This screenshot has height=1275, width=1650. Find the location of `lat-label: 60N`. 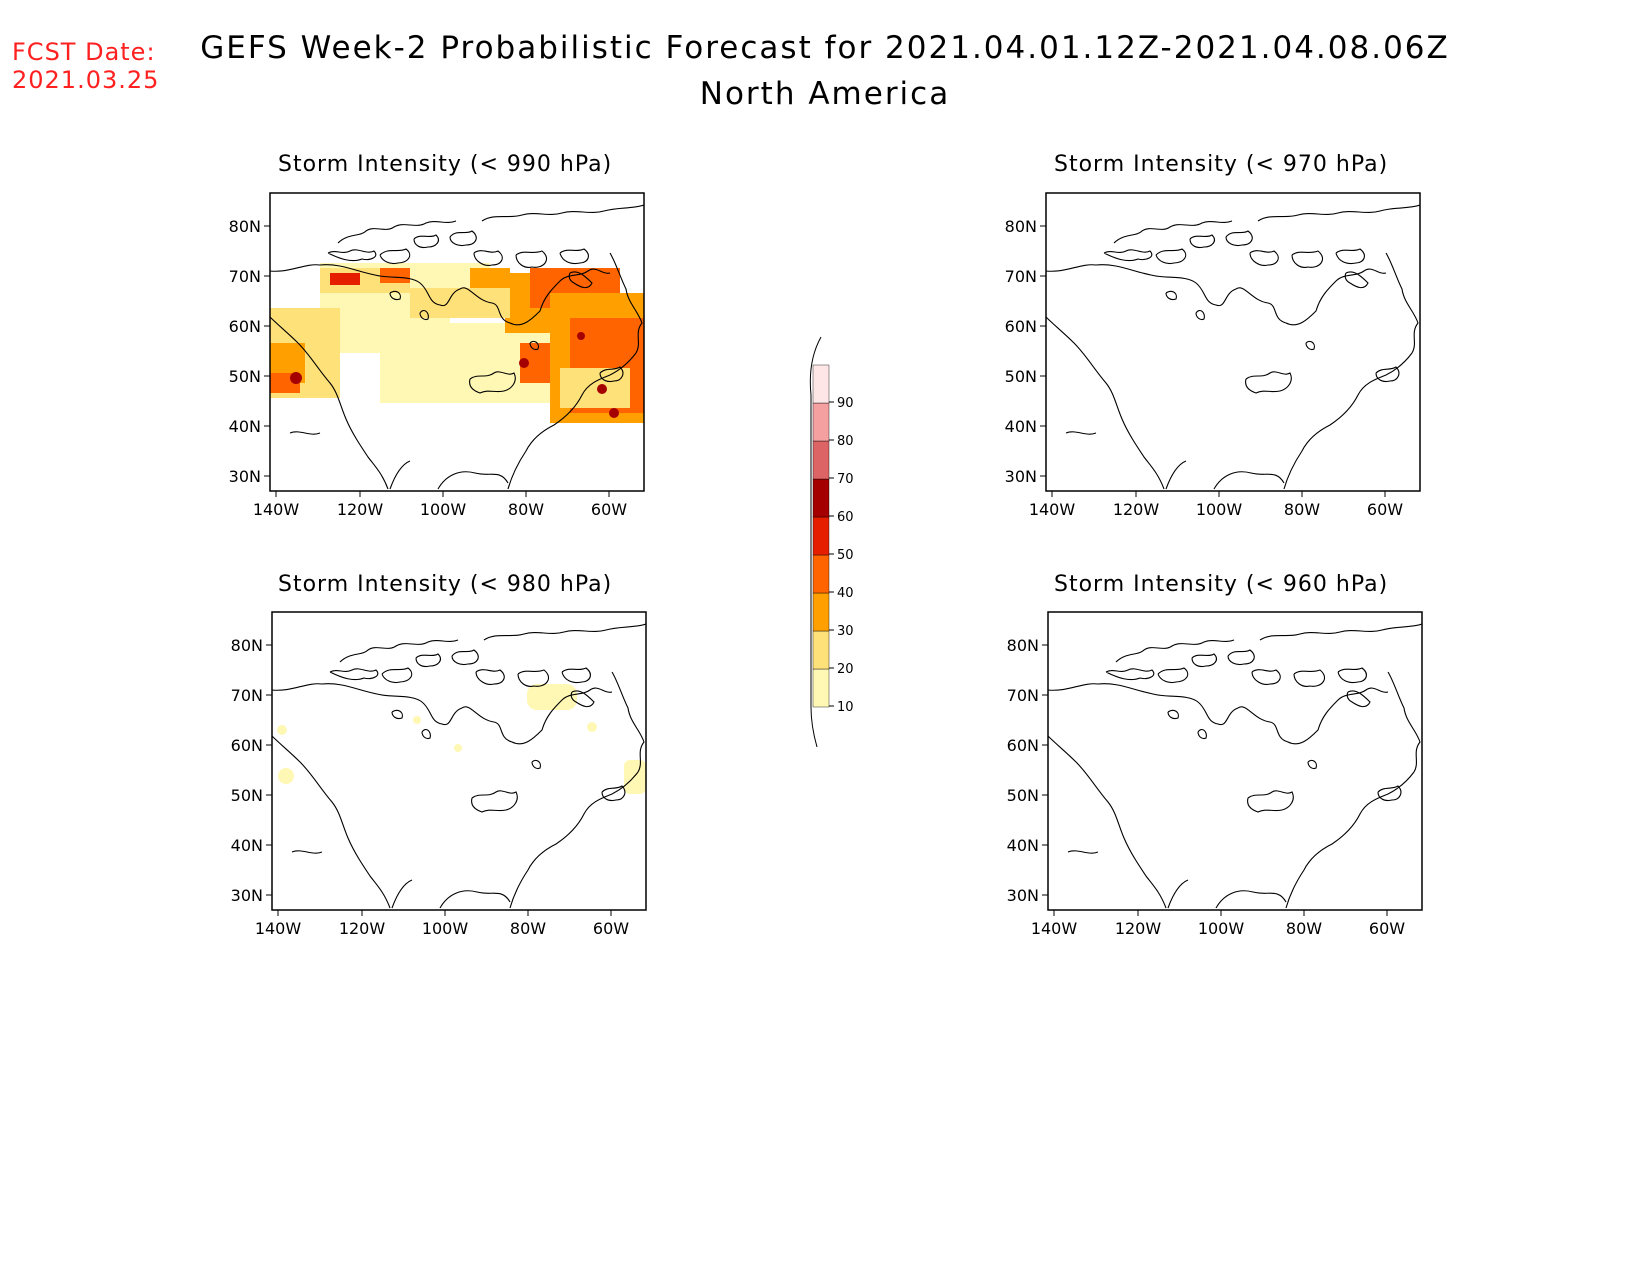

lat-label: 60N is located at coordinates (1021, 326).